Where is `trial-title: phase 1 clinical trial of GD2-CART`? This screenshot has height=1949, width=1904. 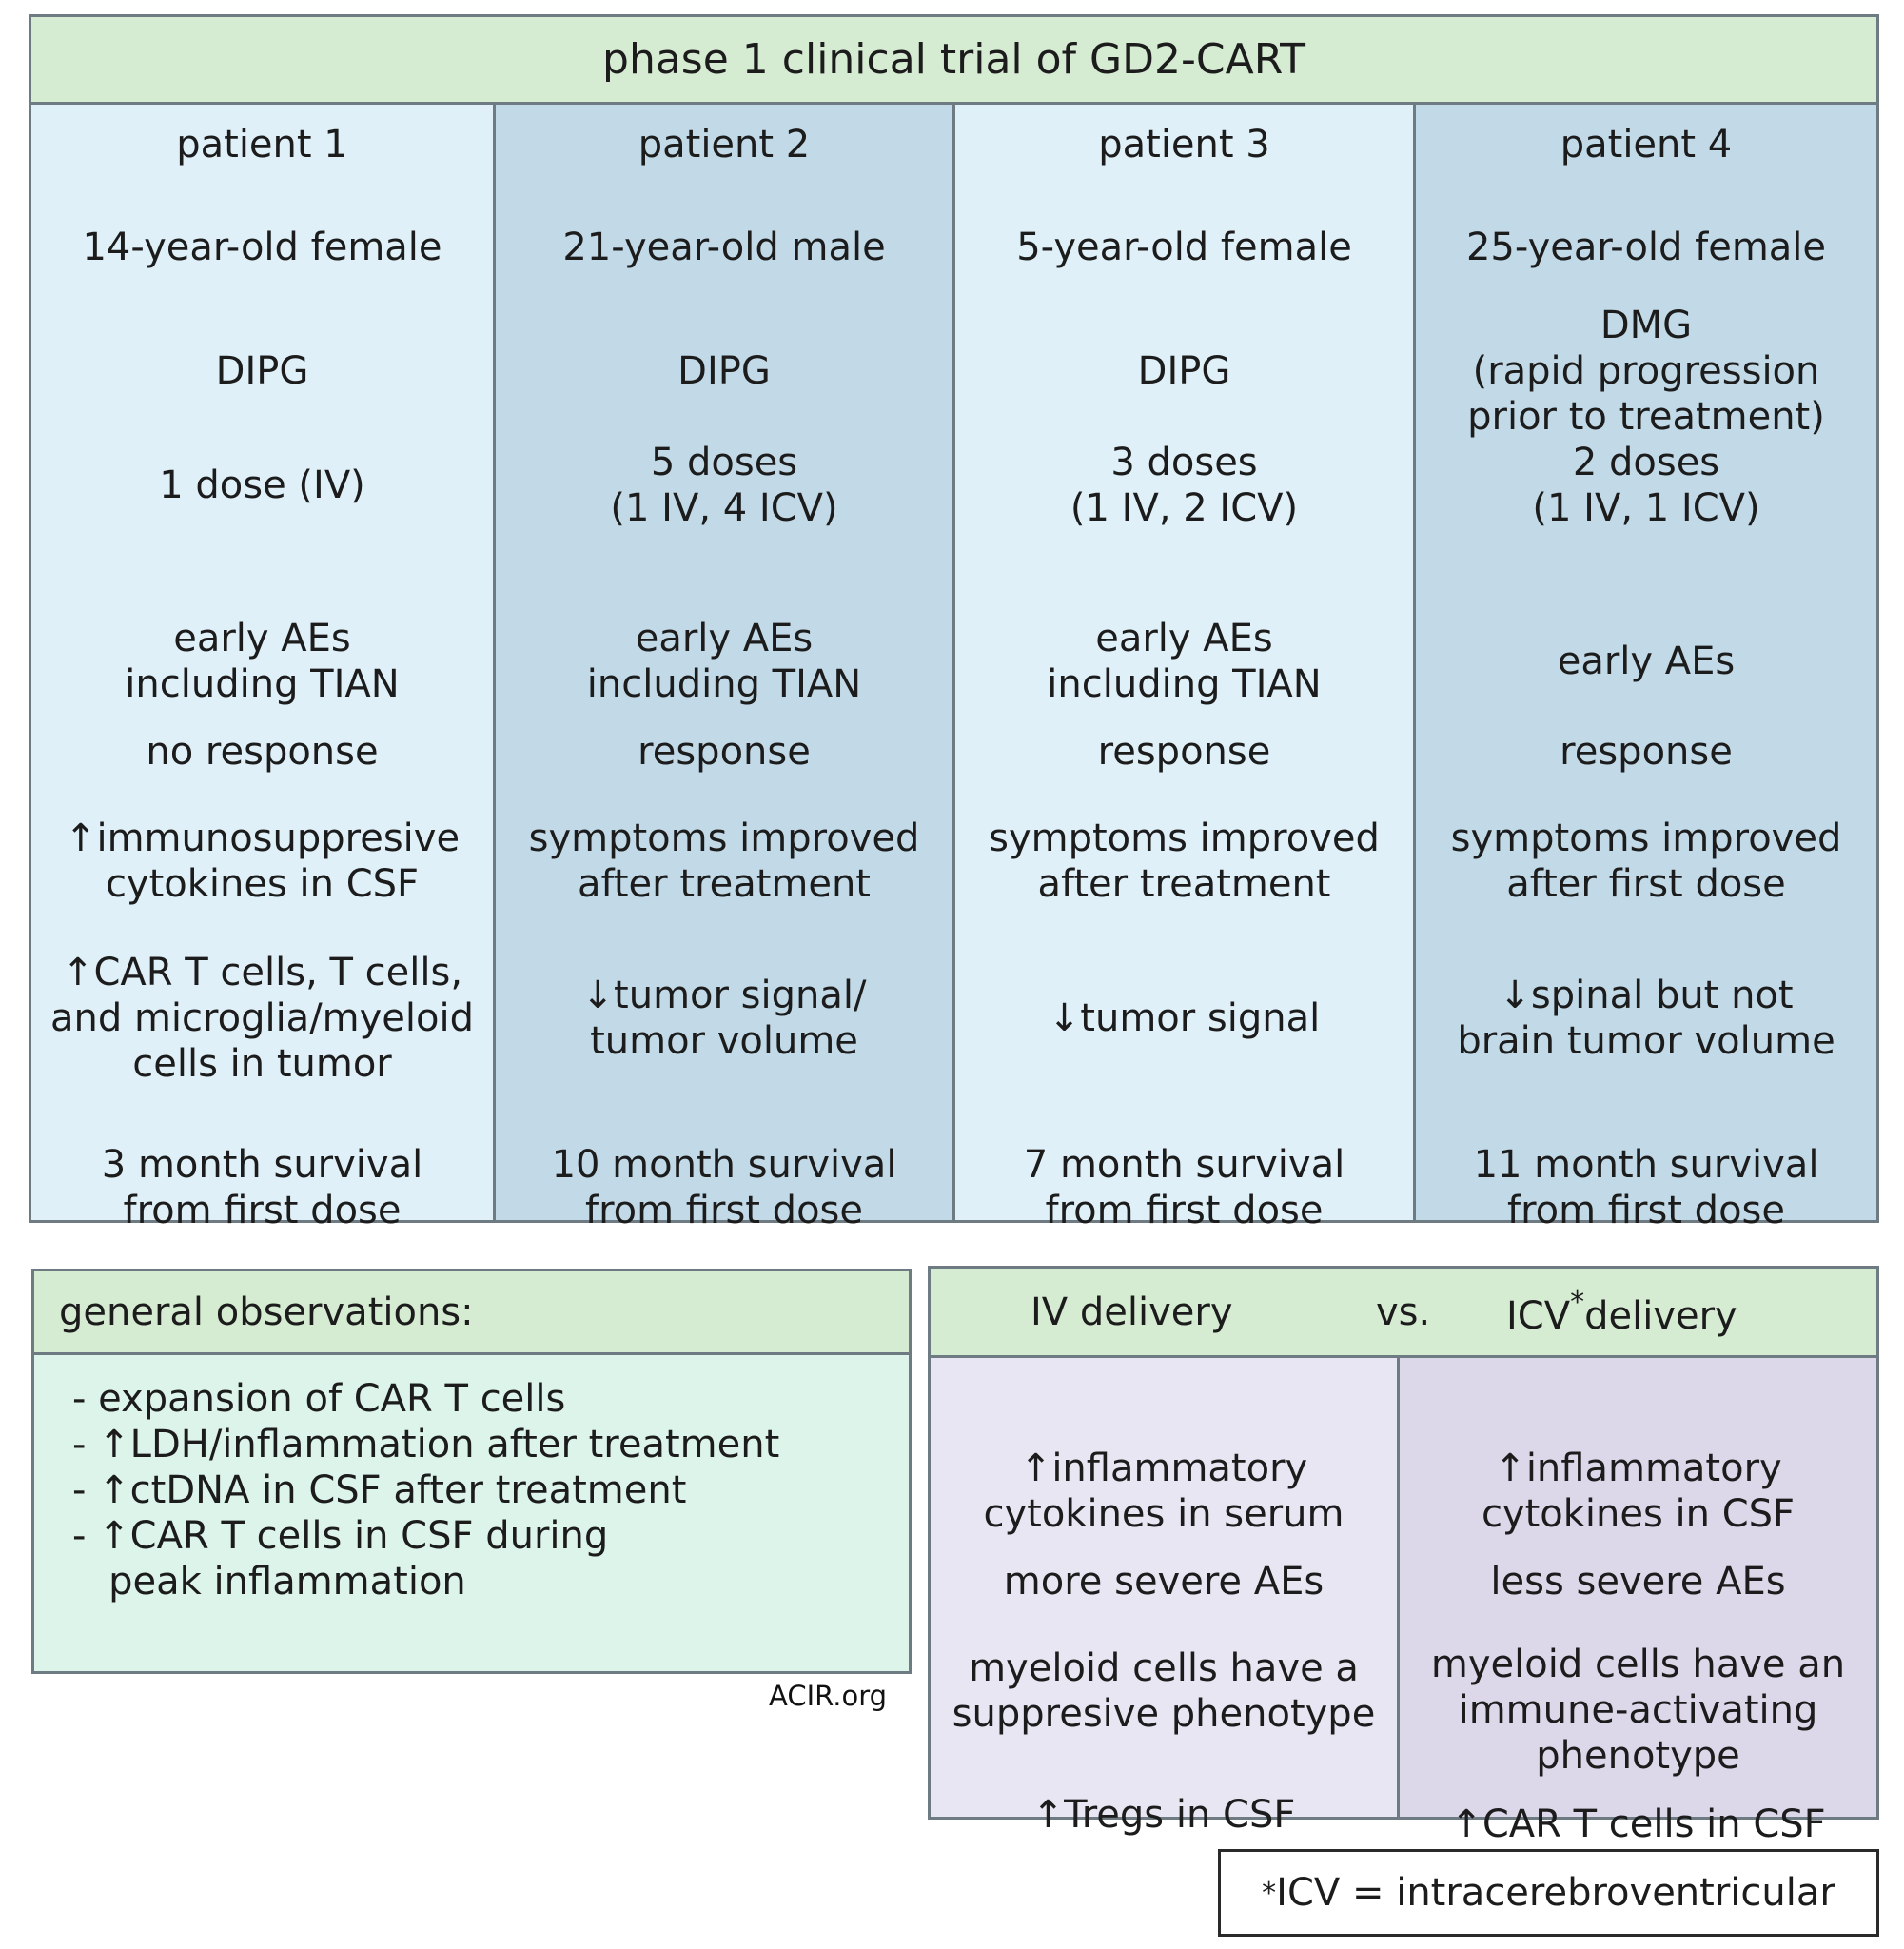
trial-title: phase 1 clinical trial of GD2-CART is located at coordinates (953, 61).